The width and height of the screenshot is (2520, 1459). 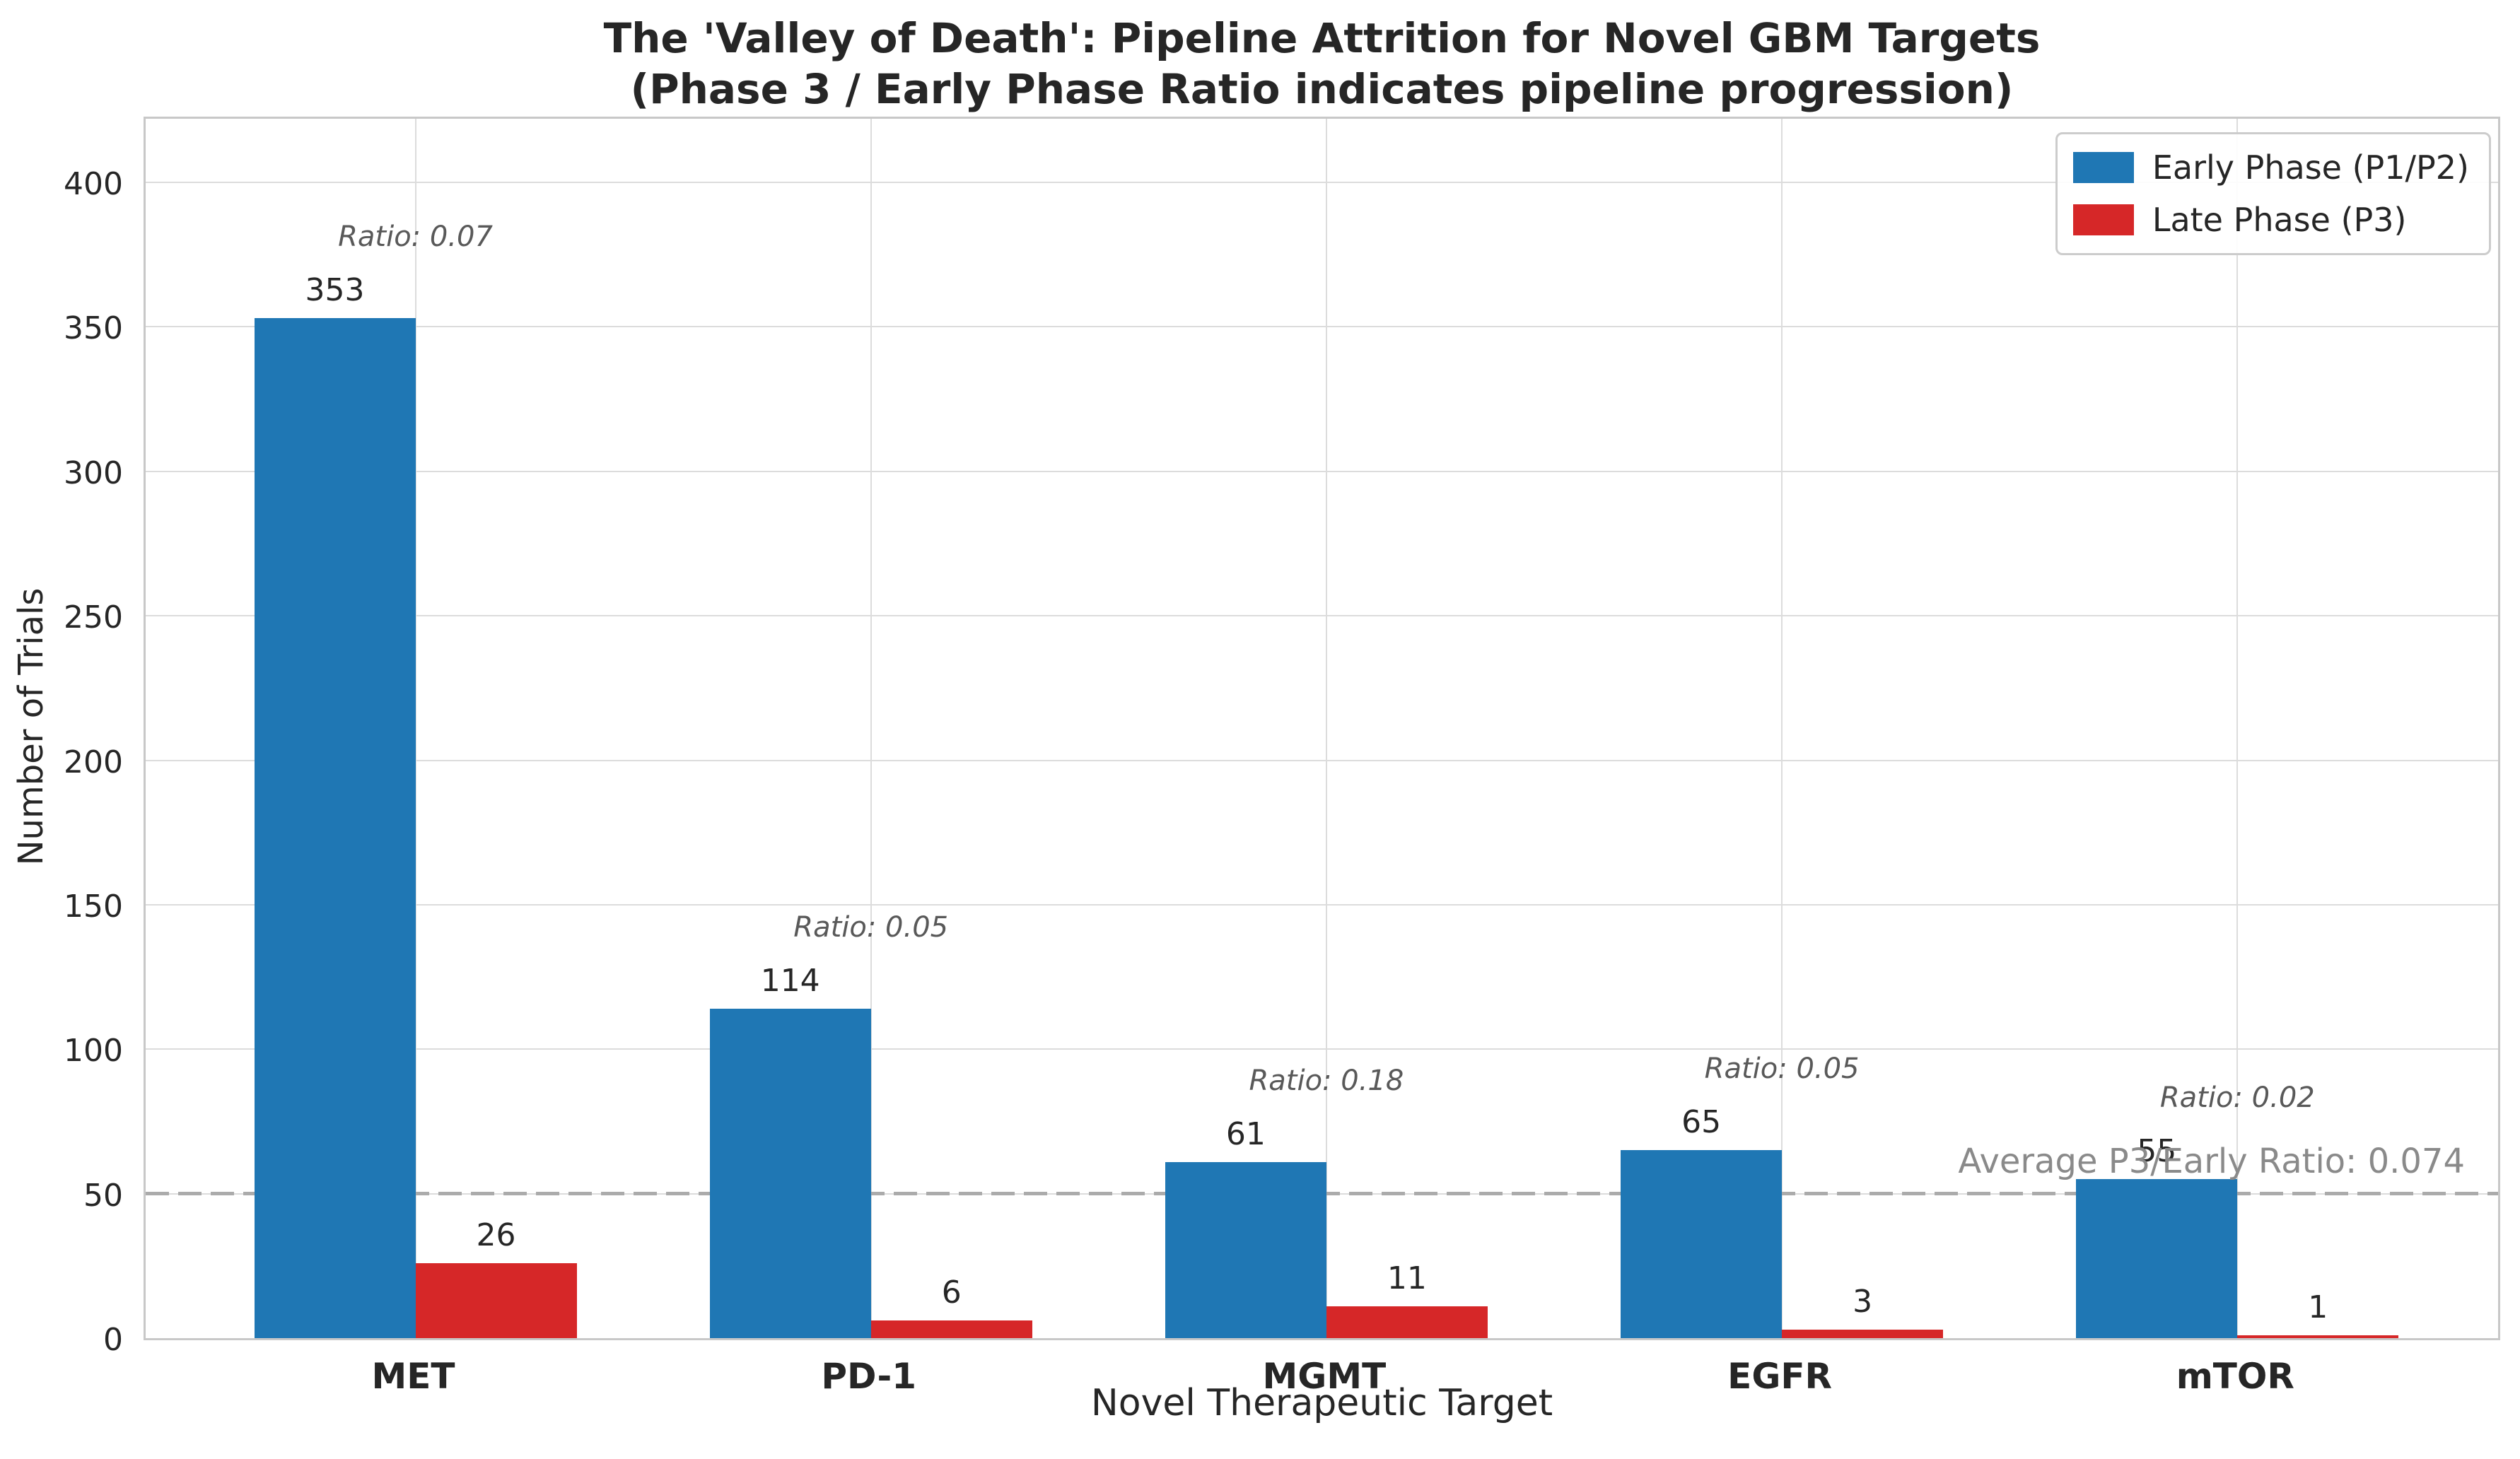 I want to click on value-label-early-MET: 353, so click(x=335, y=290).